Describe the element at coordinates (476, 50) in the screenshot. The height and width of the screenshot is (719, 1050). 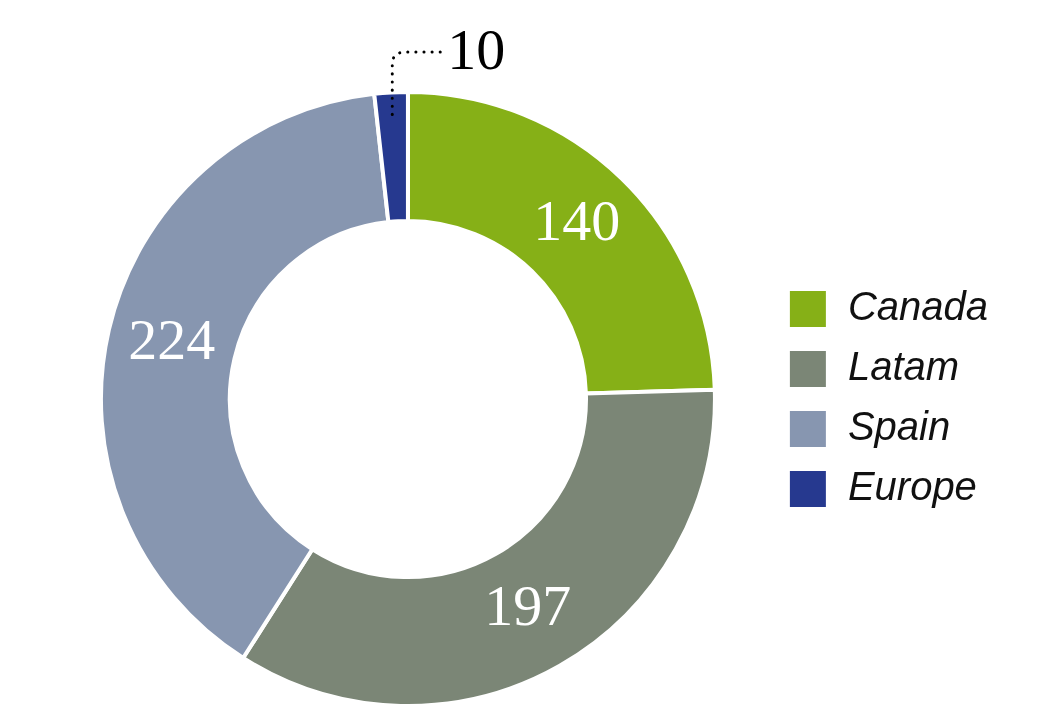
I see `data-label: 10` at that location.